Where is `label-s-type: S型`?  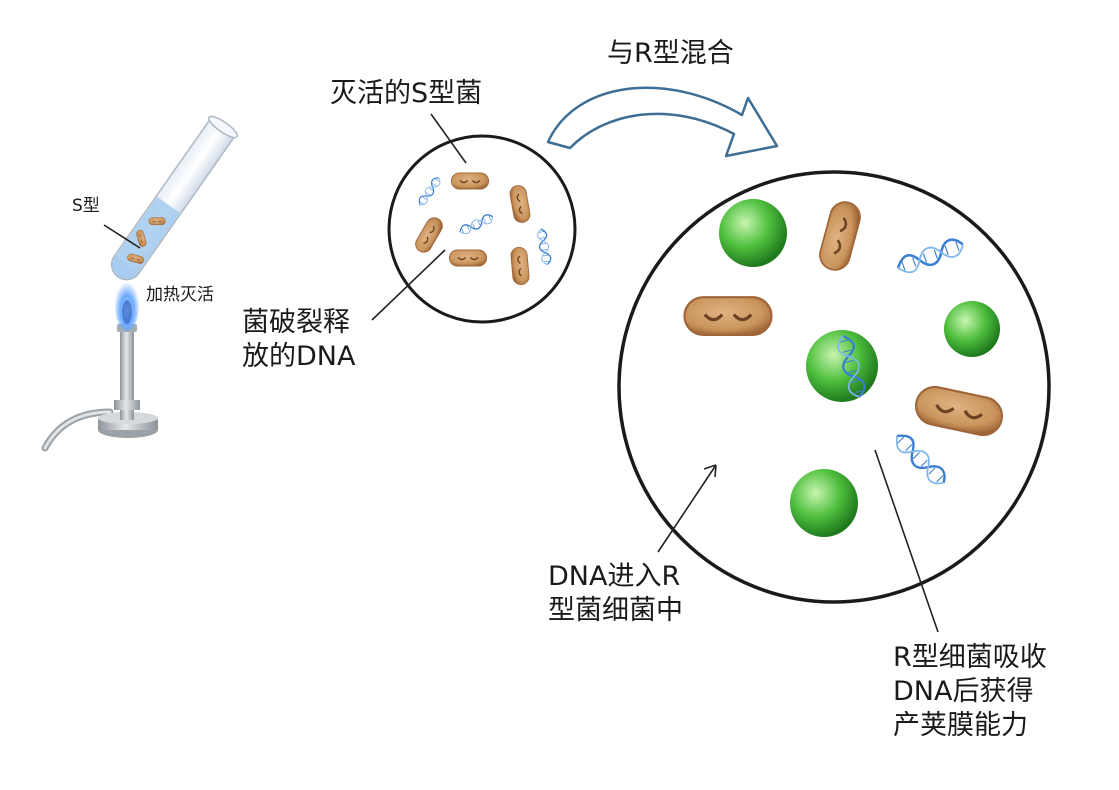 label-s-type: S型 is located at coordinates (86, 206).